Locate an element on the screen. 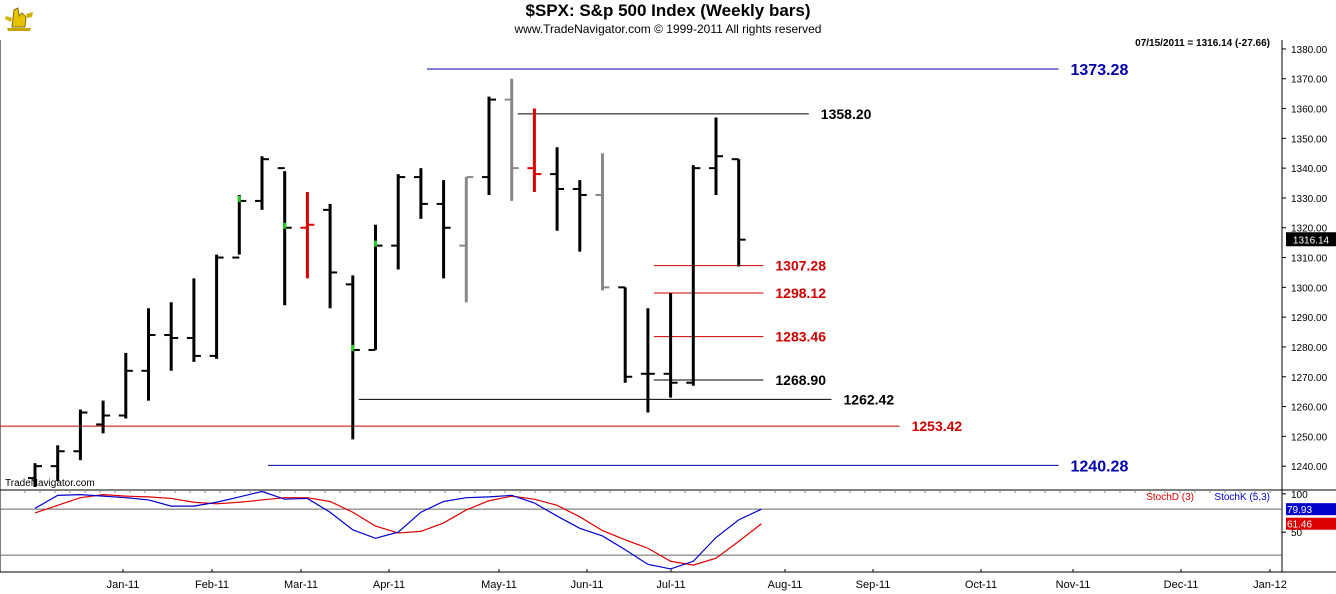 This screenshot has height=594, width=1336. price-tick-label: 1380.00 is located at coordinates (1309, 50).